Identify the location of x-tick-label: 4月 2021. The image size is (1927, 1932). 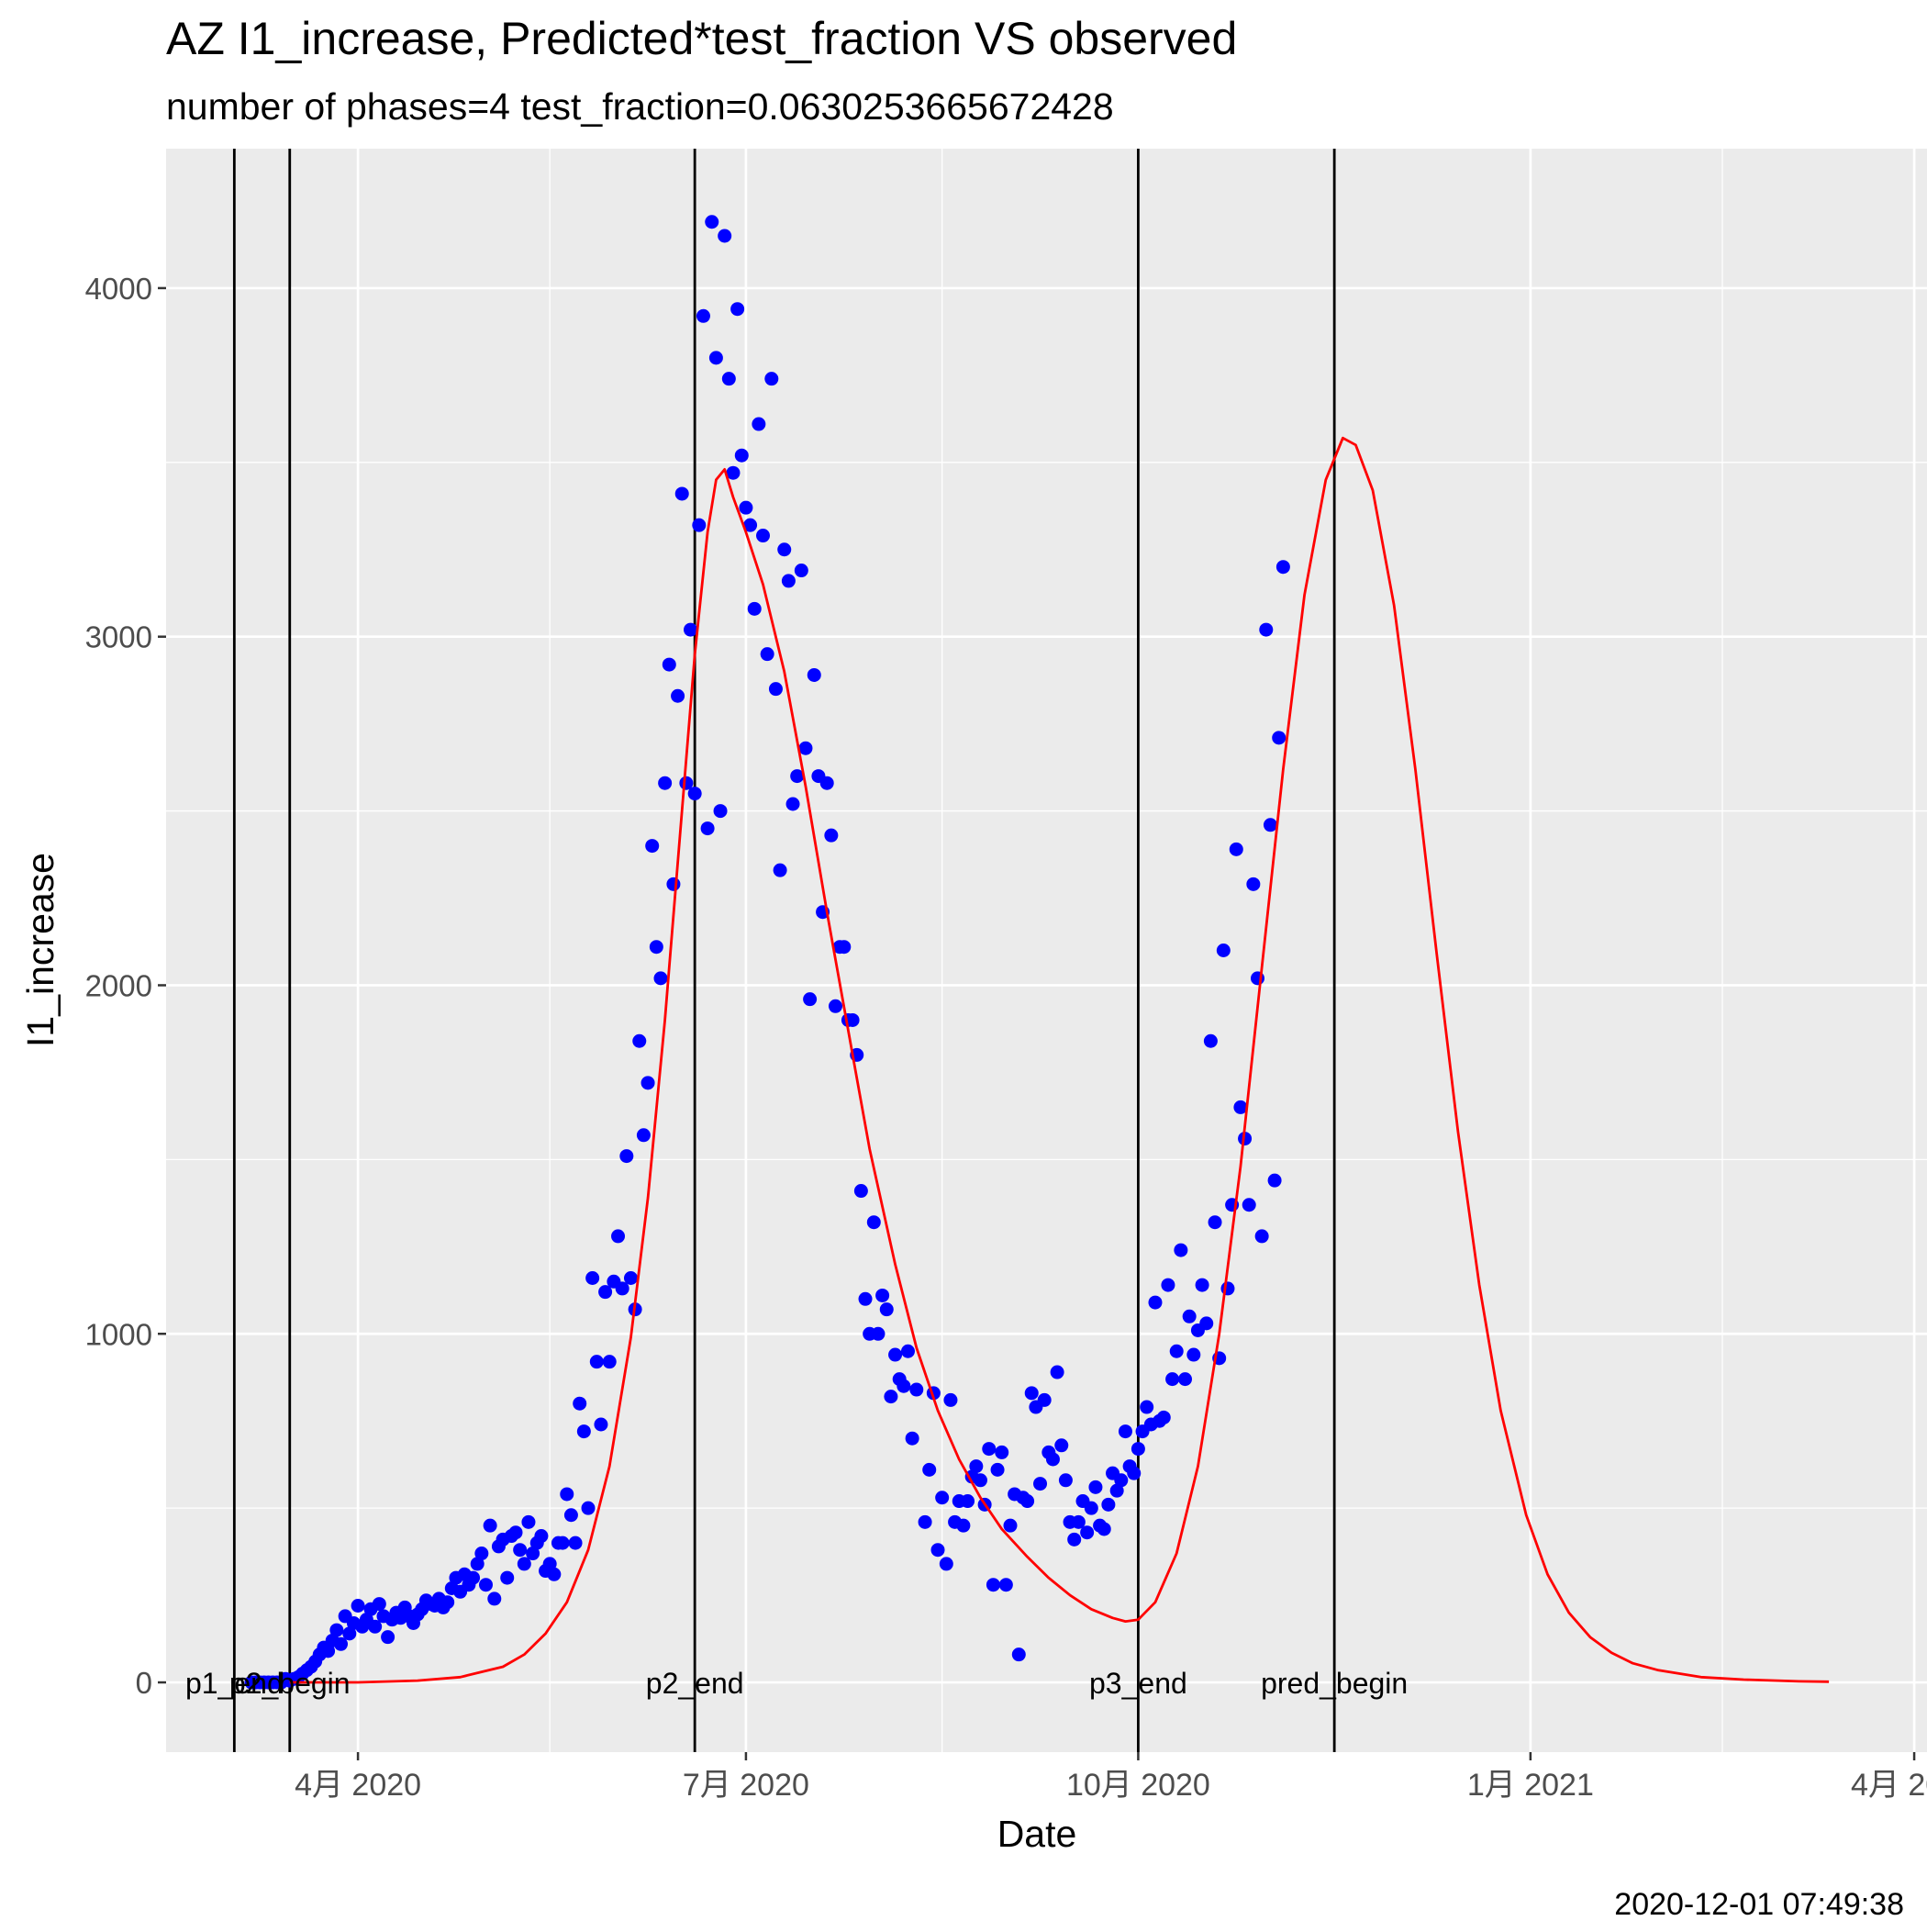
(1889, 1785).